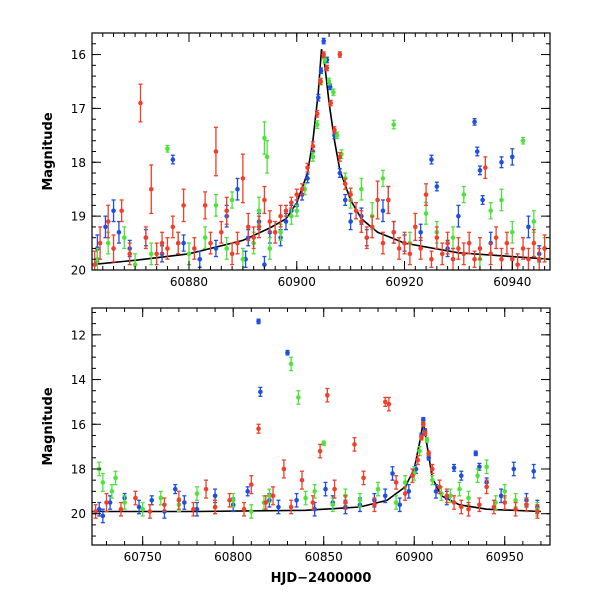 The image size is (600, 600). Describe the element at coordinates (143, 557) in the screenshot. I see `bottom-x-tick-label: 60750` at that location.